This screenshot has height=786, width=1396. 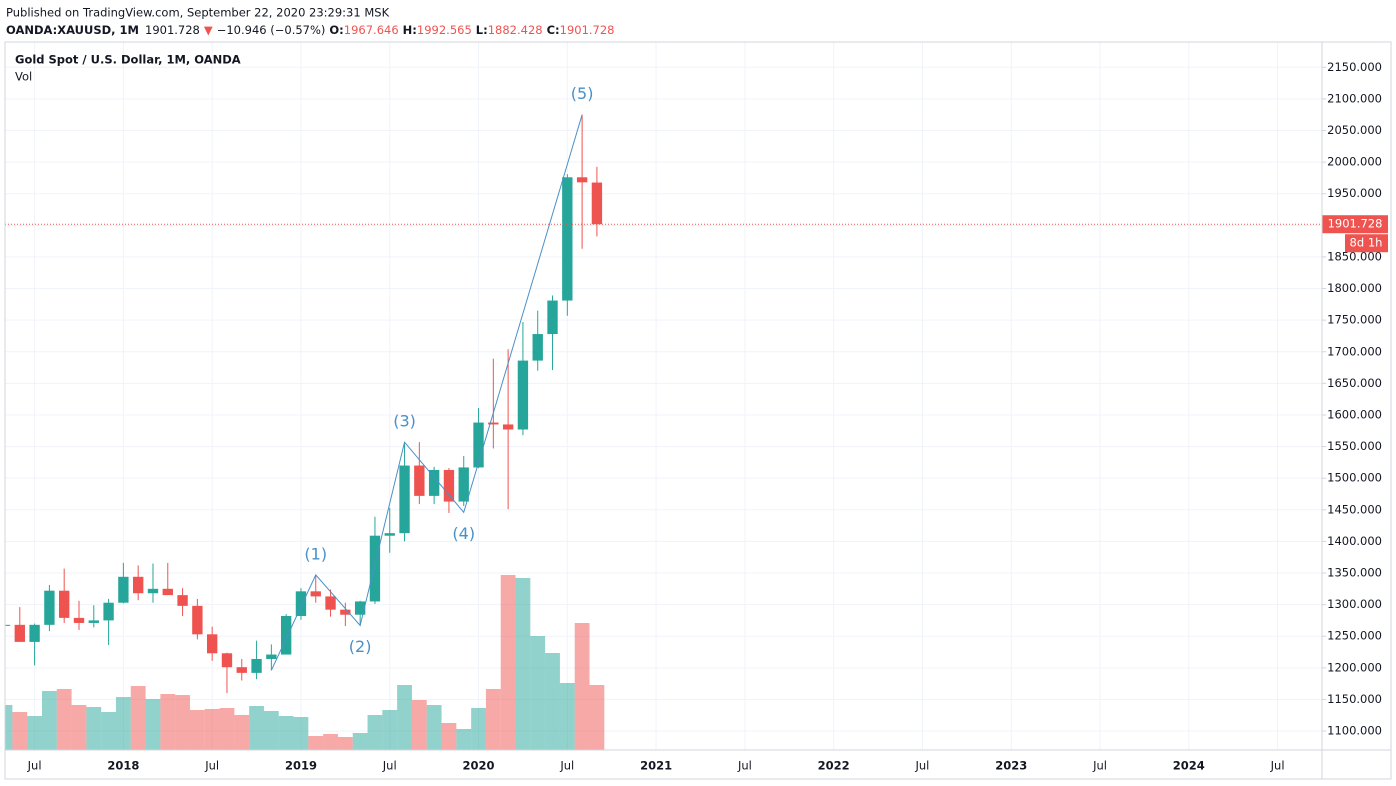 I want to click on y-tick-label: 1250.000, so click(x=1354, y=636).